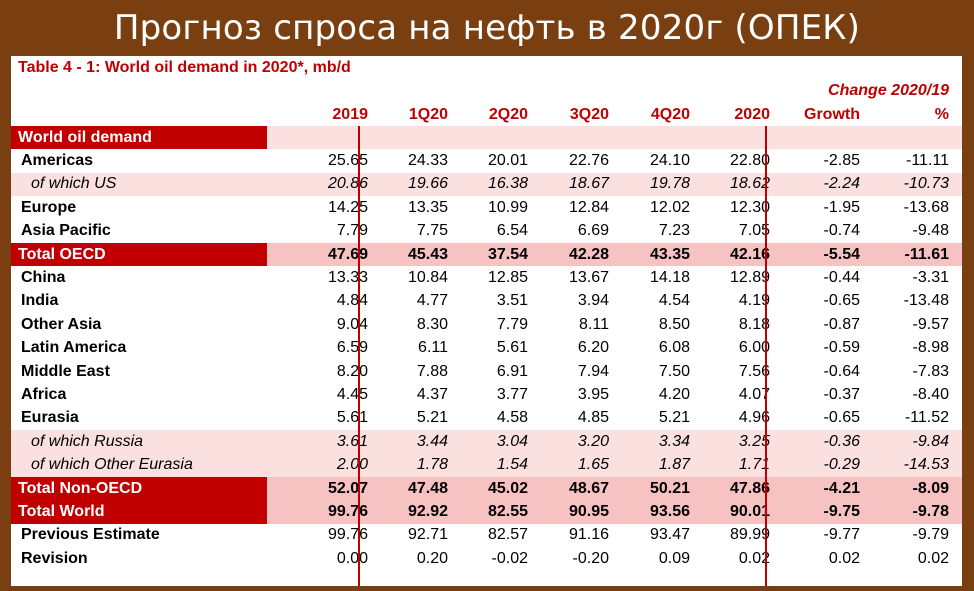  Describe the element at coordinates (427, 184) in the screenshot. I see `table-cell: 19.66` at that location.